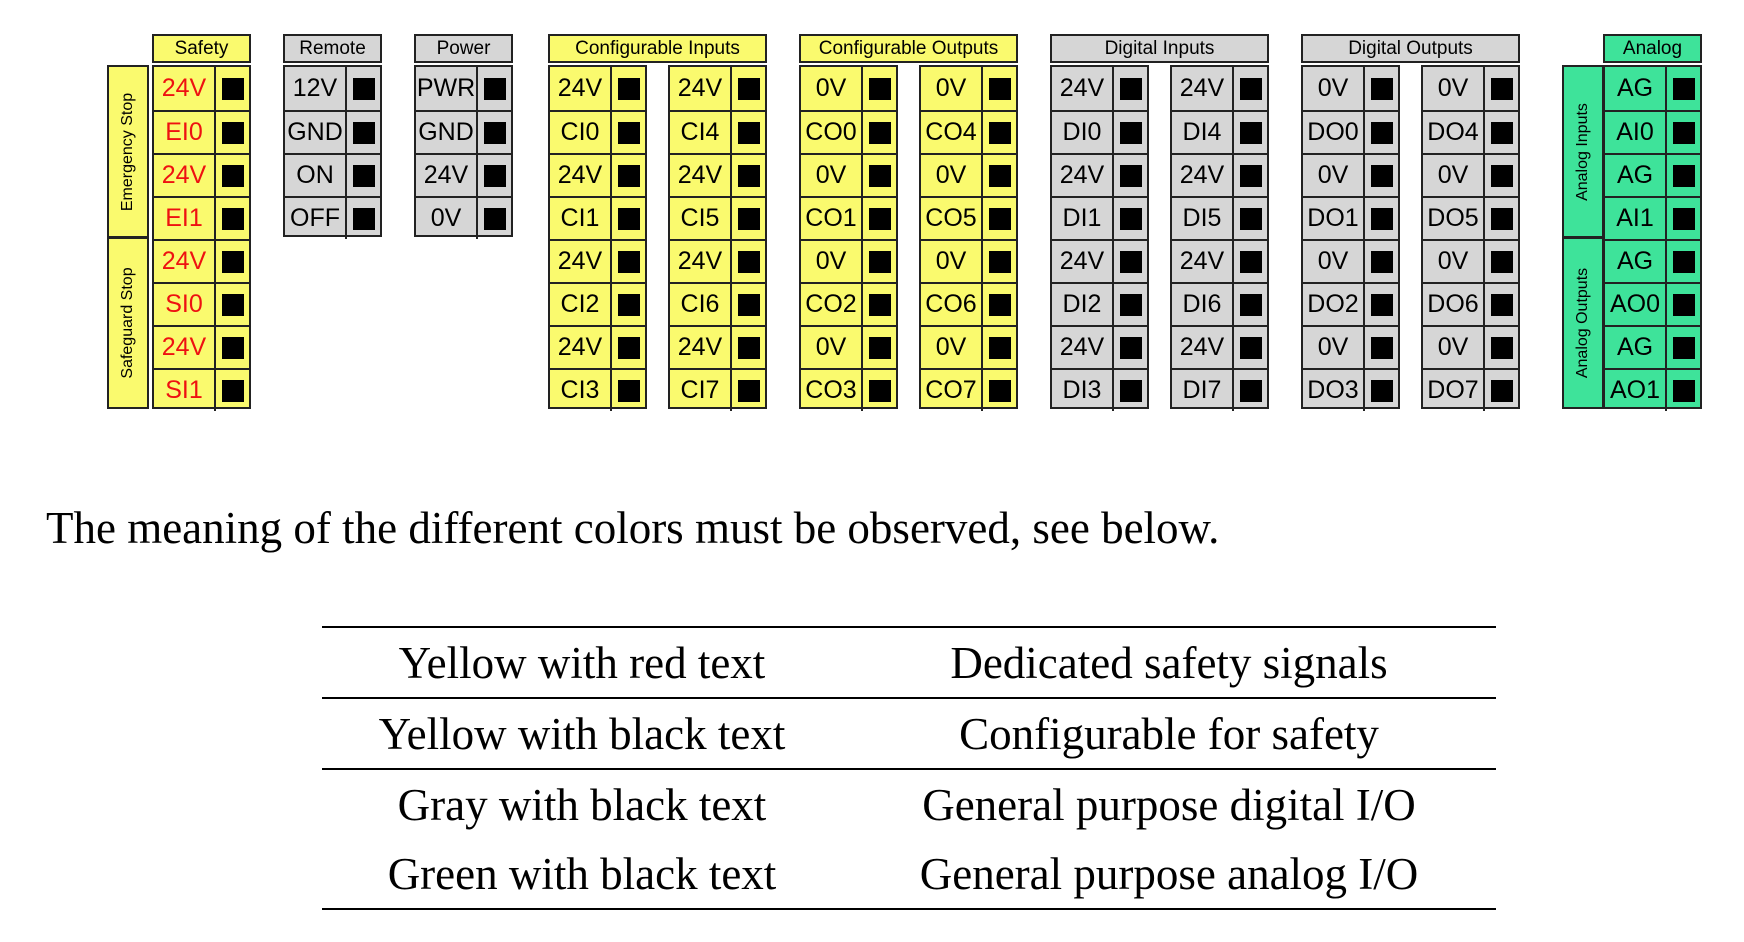 The image size is (1744, 942). Describe the element at coordinates (581, 218) in the screenshot. I see `terminal-label: CI1` at that location.